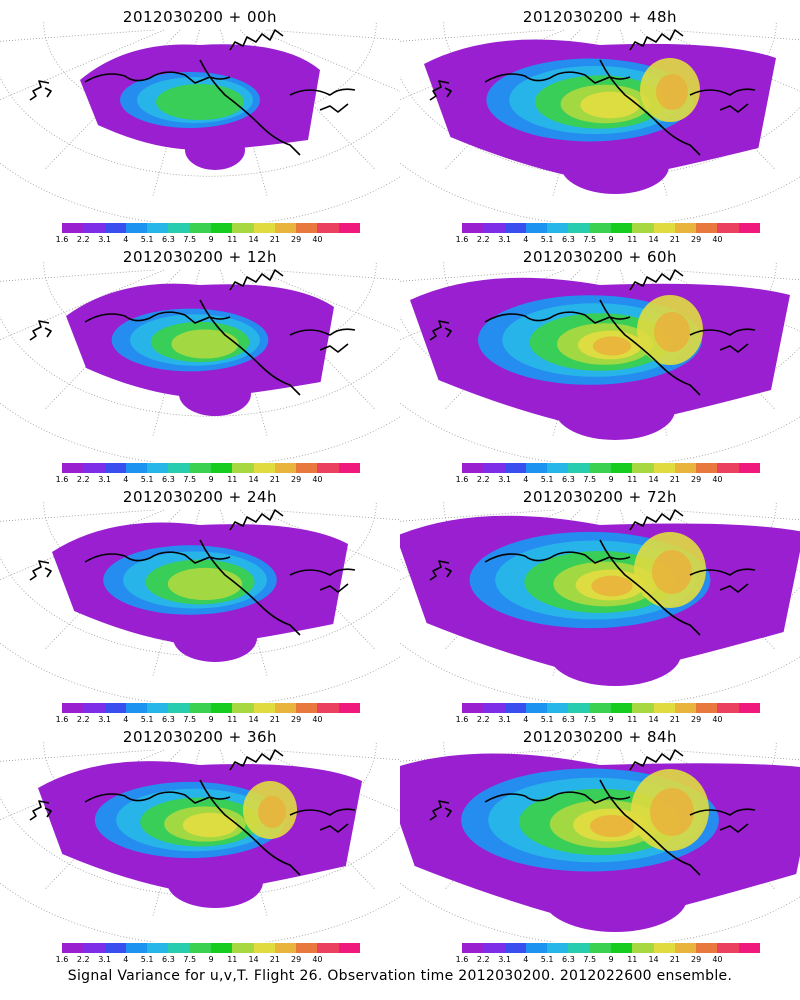  I want to click on panel-title: 2012030200 + 36h, so click(200, 737).